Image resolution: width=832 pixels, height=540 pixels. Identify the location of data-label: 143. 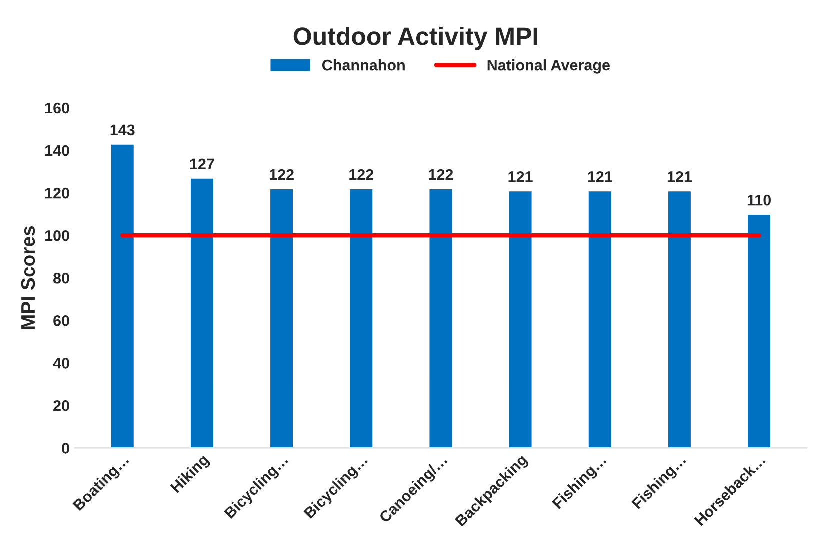
(122, 130).